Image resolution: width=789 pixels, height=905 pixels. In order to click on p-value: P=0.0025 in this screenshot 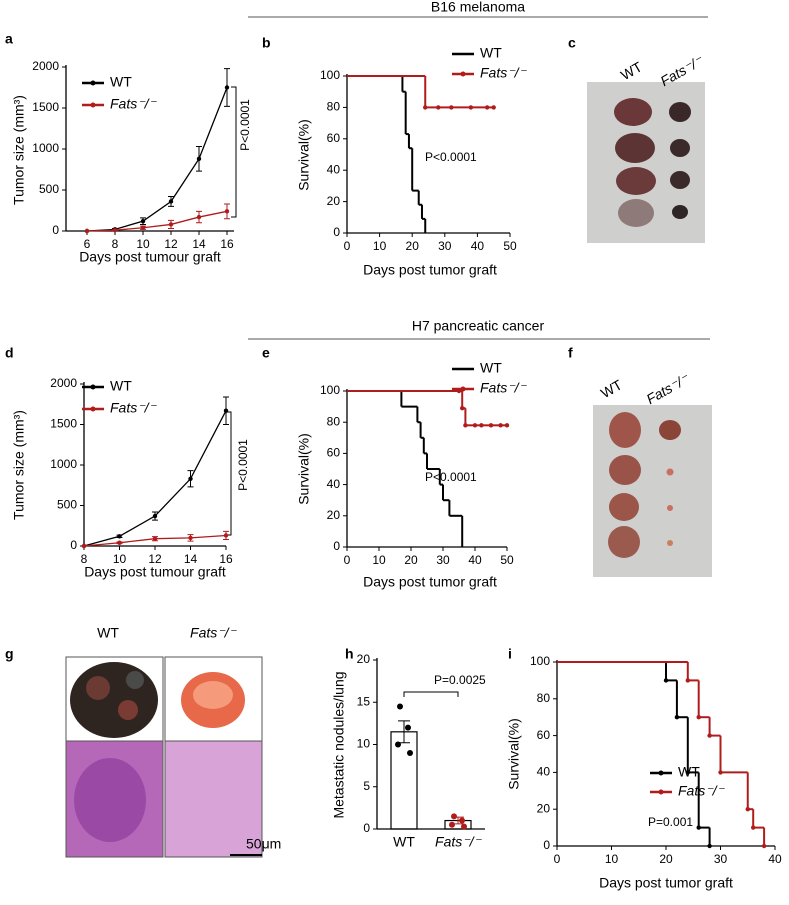, I will do `click(460, 680)`.